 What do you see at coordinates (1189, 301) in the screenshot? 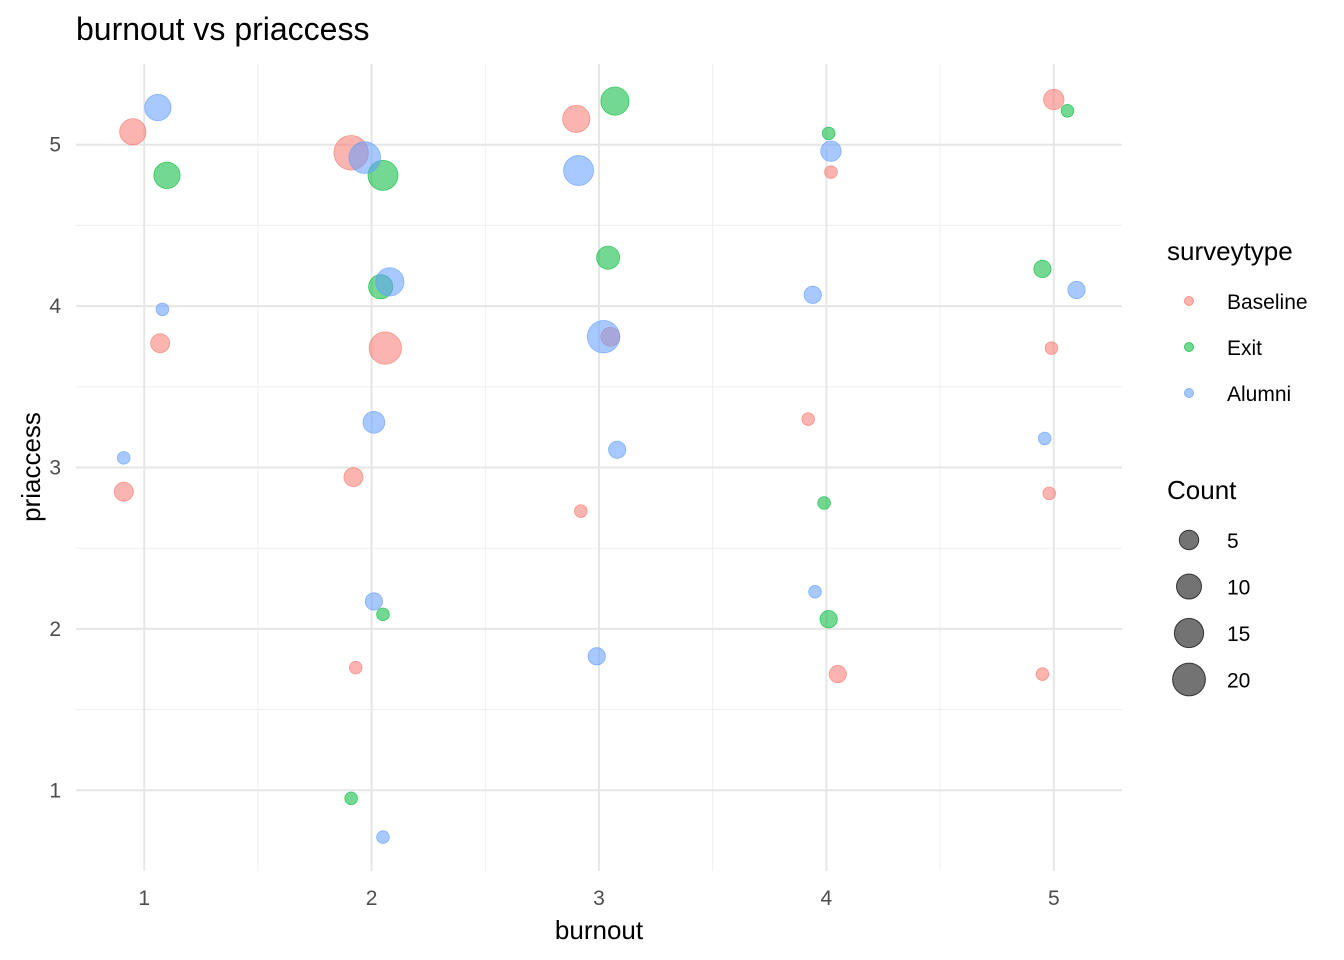
I see `legend-key-baseline` at bounding box center [1189, 301].